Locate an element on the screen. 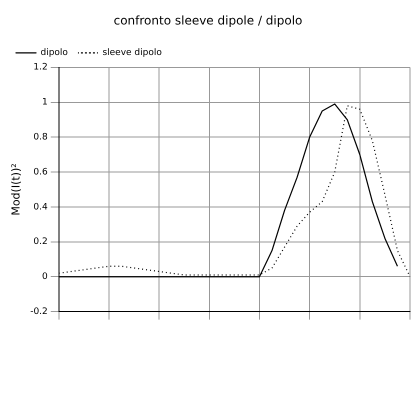 The image size is (420, 400). y-tick-label: 0.6 is located at coordinates (40, 172).